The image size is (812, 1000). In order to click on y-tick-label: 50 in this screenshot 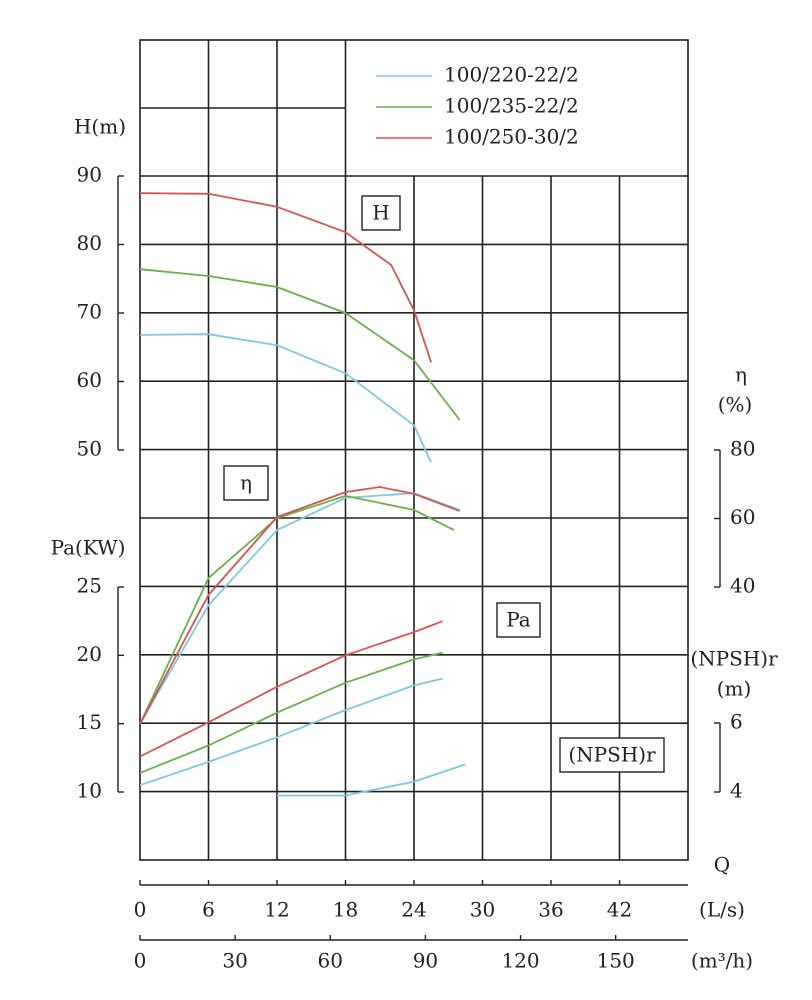, I will do `click(89, 449)`.